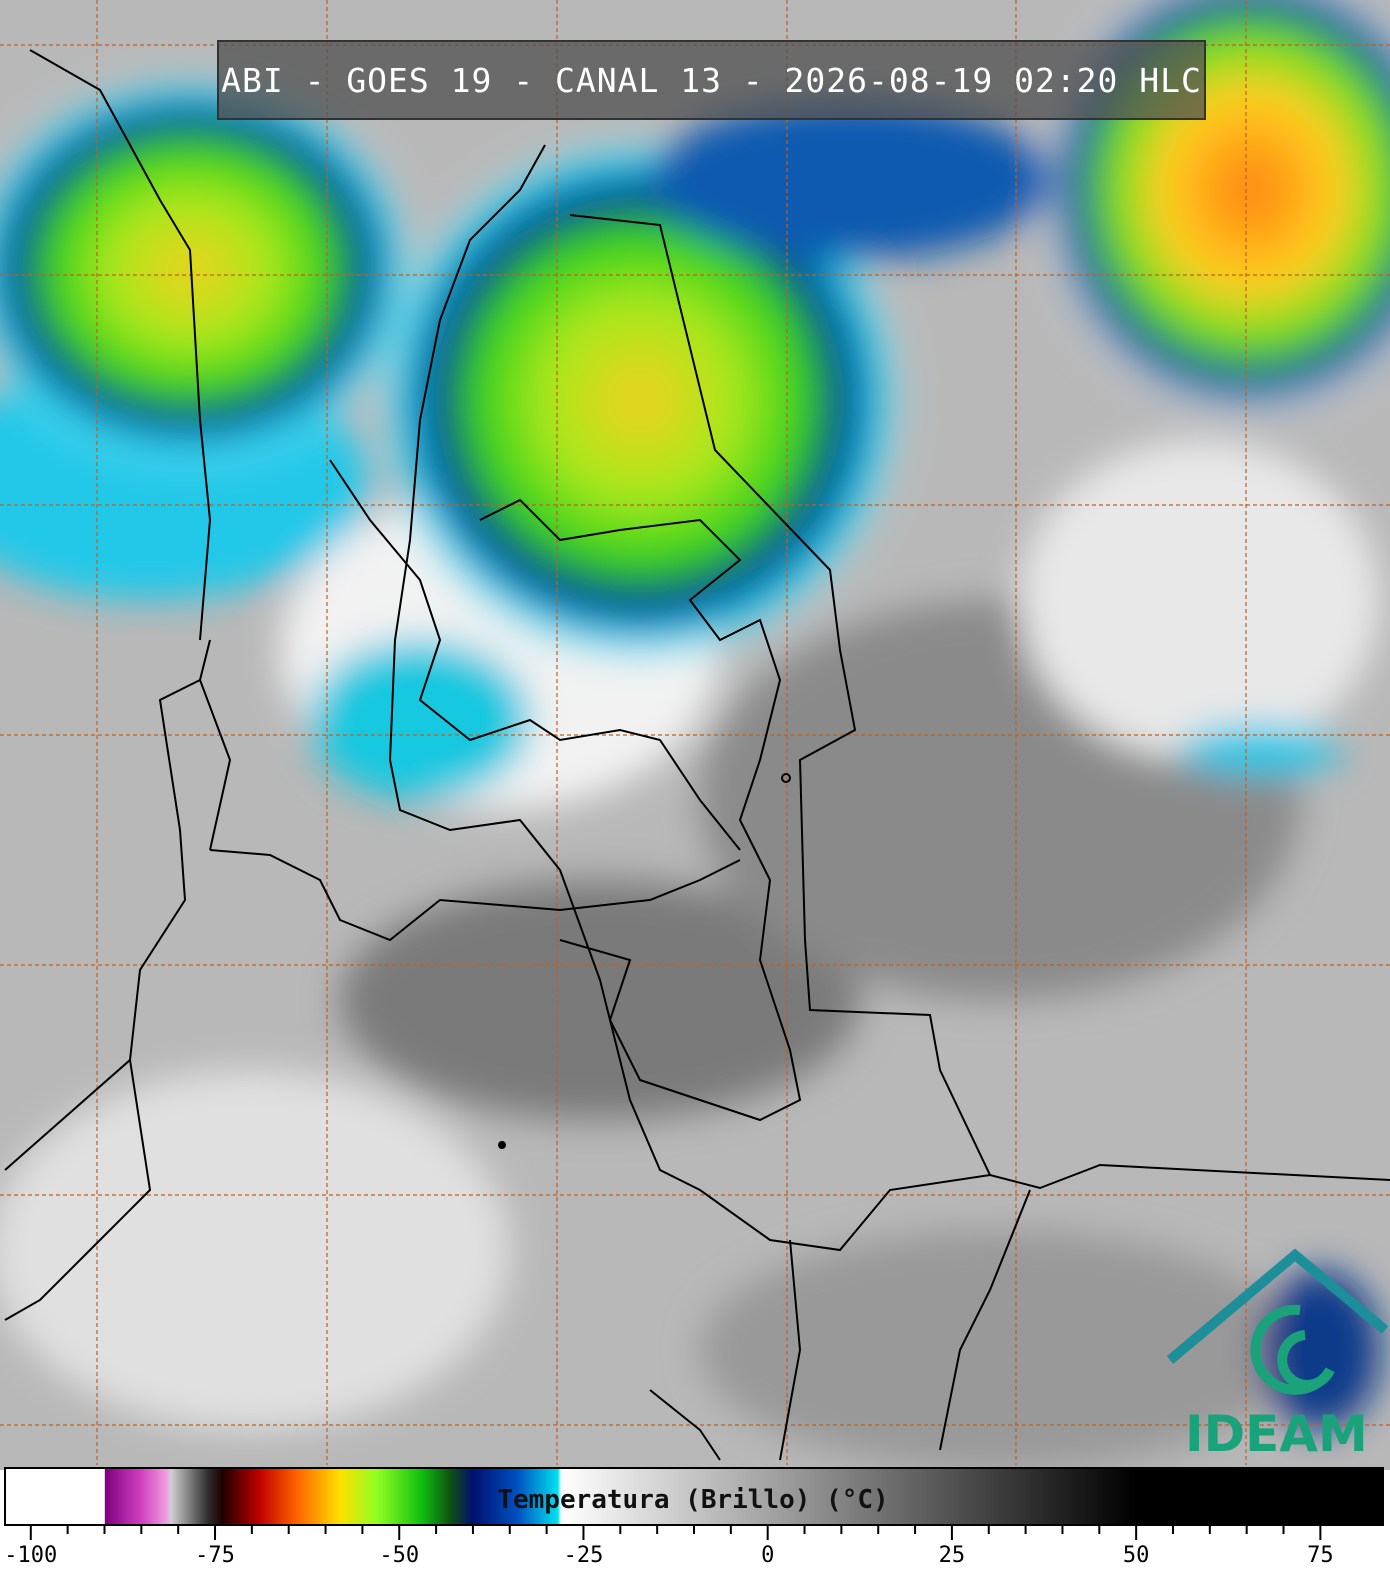  Describe the element at coordinates (1320, 1555) in the screenshot. I see `tick-label: 75` at that location.